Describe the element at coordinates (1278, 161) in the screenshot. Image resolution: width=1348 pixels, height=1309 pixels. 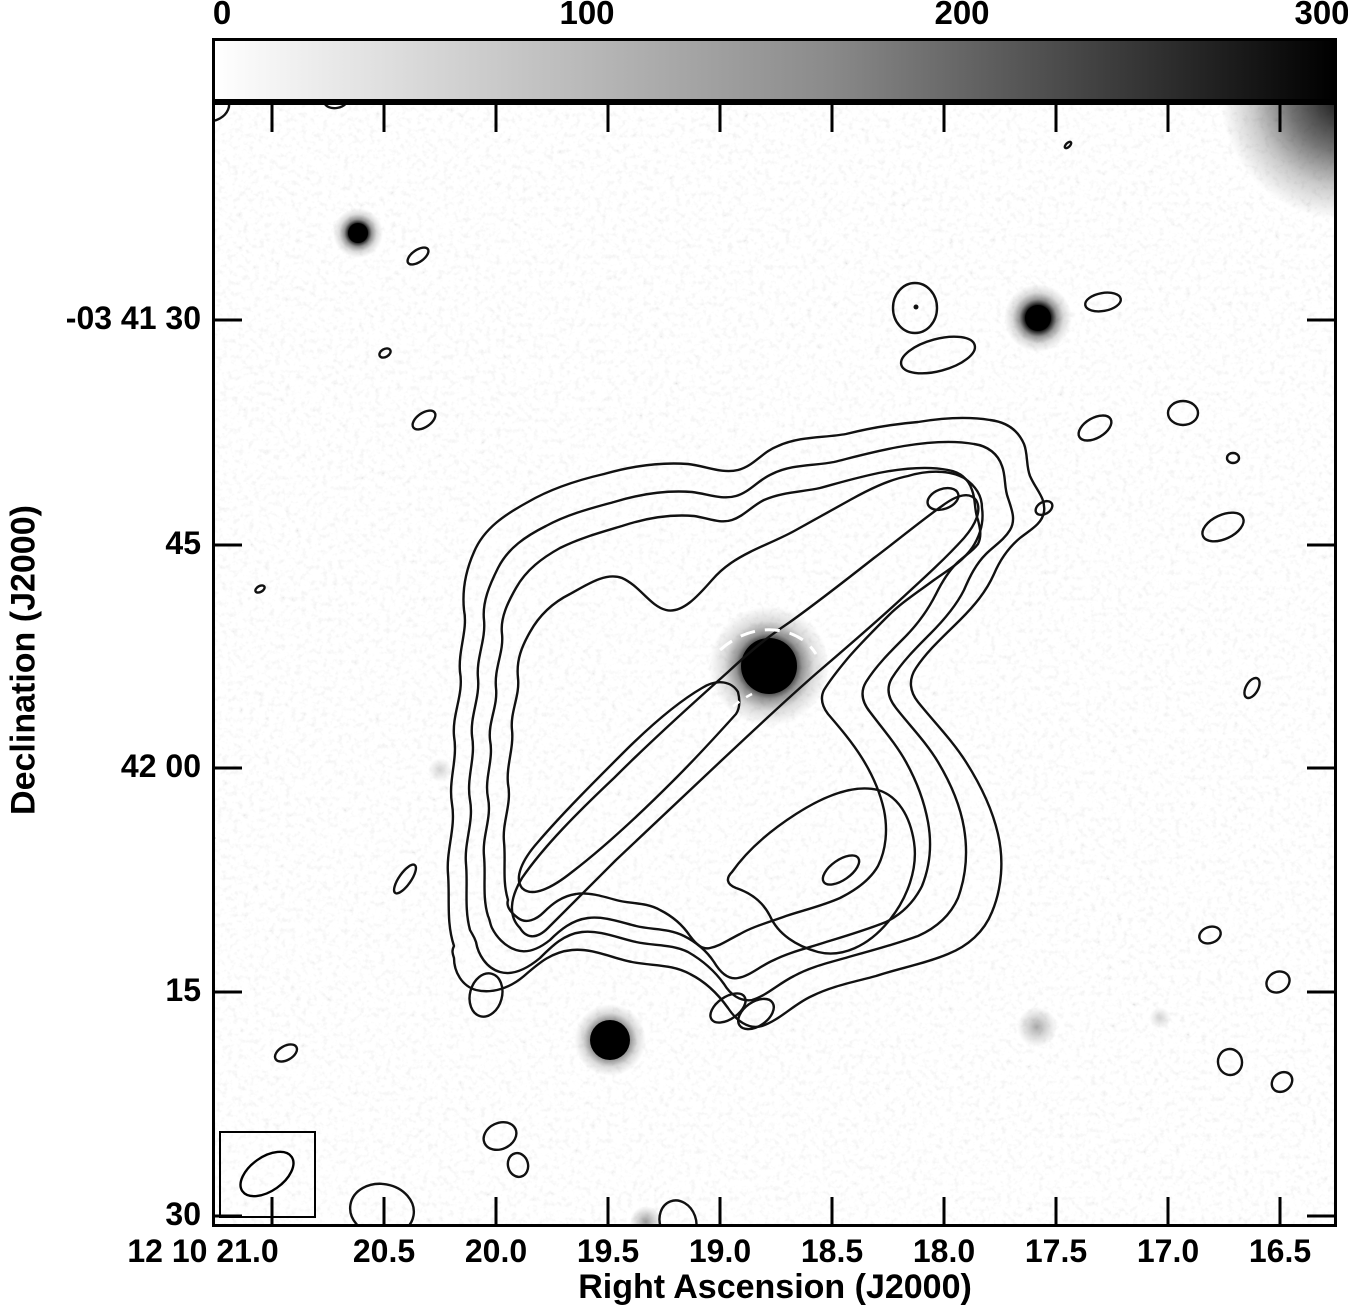
I see `corner-dark-smudge` at that location.